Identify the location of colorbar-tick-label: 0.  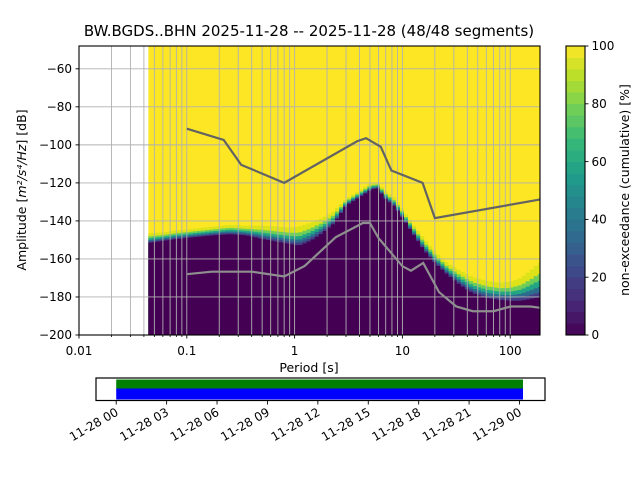
(596, 335).